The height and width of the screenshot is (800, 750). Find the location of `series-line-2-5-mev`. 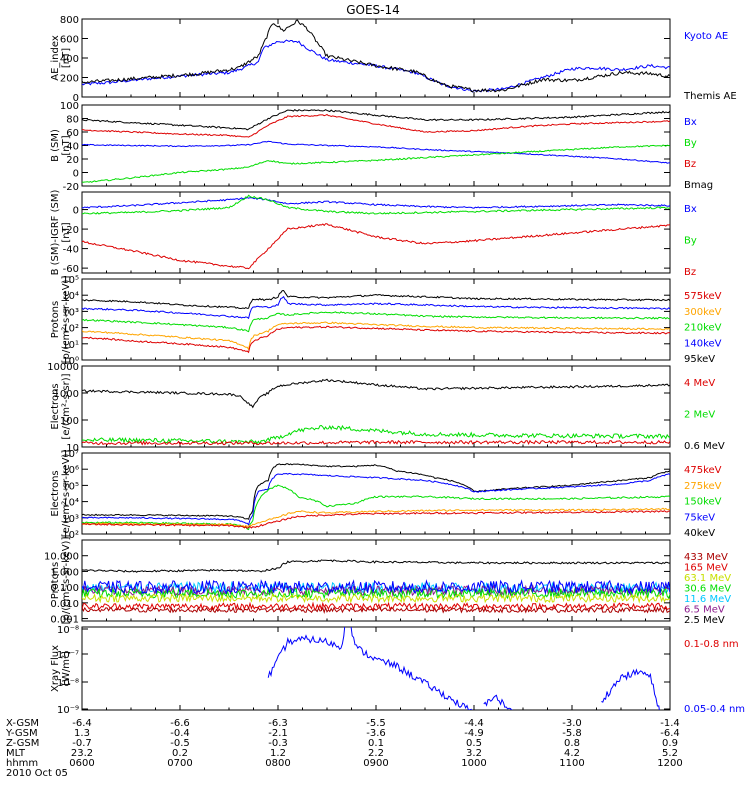

series-line-2-5-mev is located at coordinates (376, 566).